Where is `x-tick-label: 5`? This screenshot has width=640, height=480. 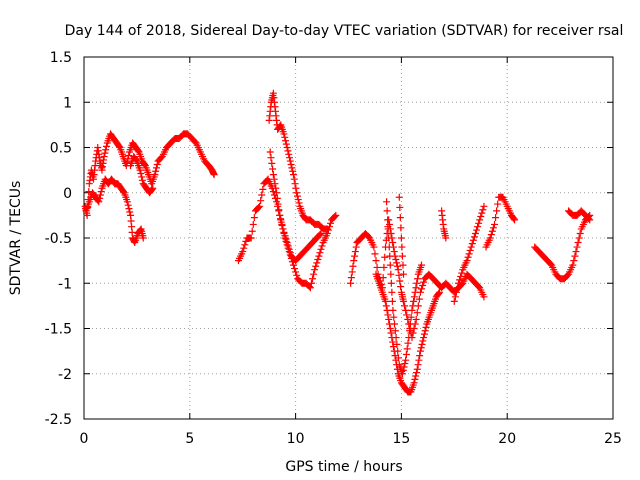
x-tick-label: 5 is located at coordinates (189, 439).